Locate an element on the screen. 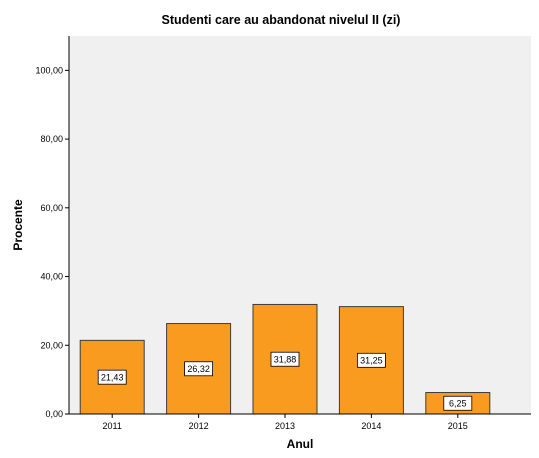 This screenshot has height=458, width=539. data-label: 26,32 is located at coordinates (198, 369).